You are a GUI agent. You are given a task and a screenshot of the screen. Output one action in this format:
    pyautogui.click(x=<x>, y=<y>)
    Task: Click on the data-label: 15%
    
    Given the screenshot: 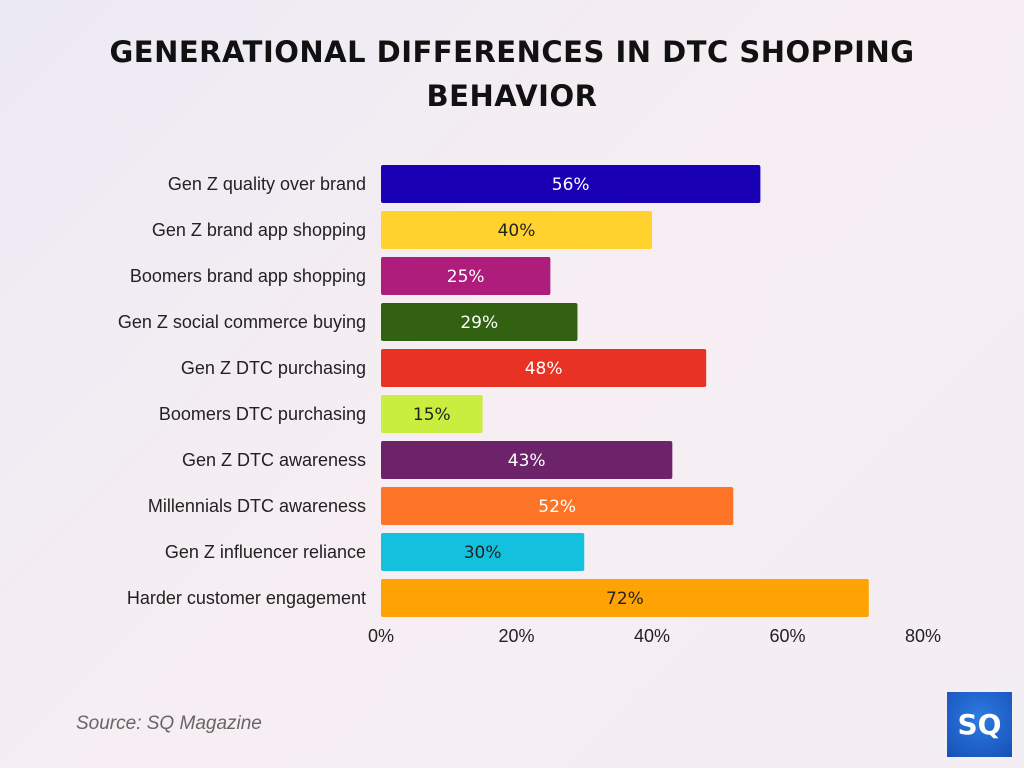 What is the action you would take?
    pyautogui.click(x=432, y=415)
    